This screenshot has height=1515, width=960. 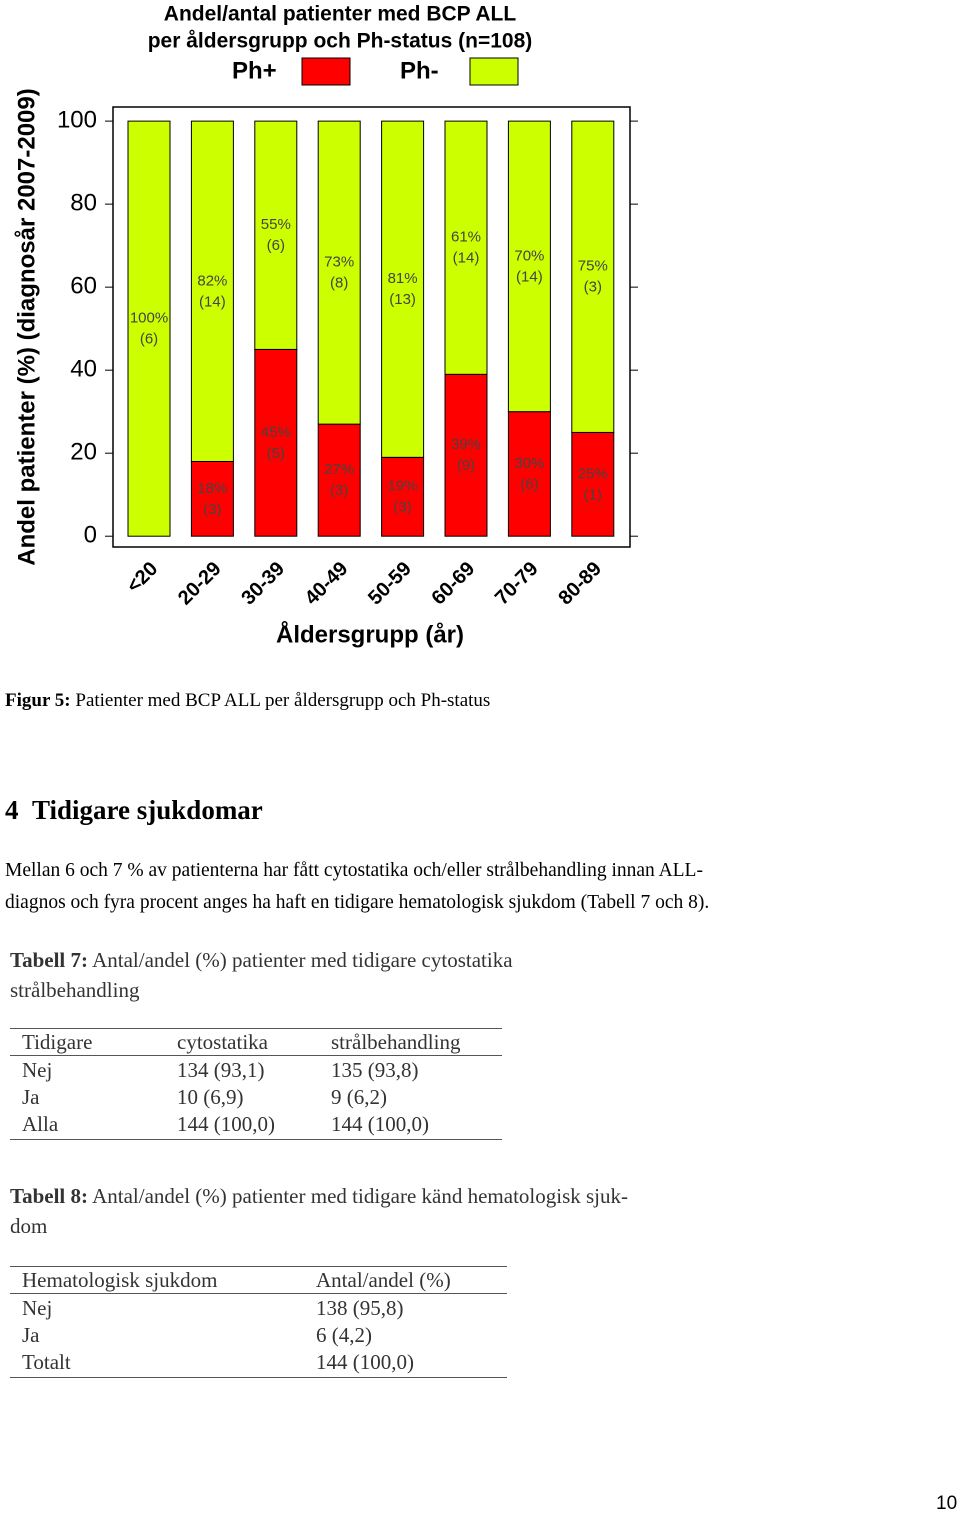 I want to click on value-label: 30%, so click(x=529, y=463).